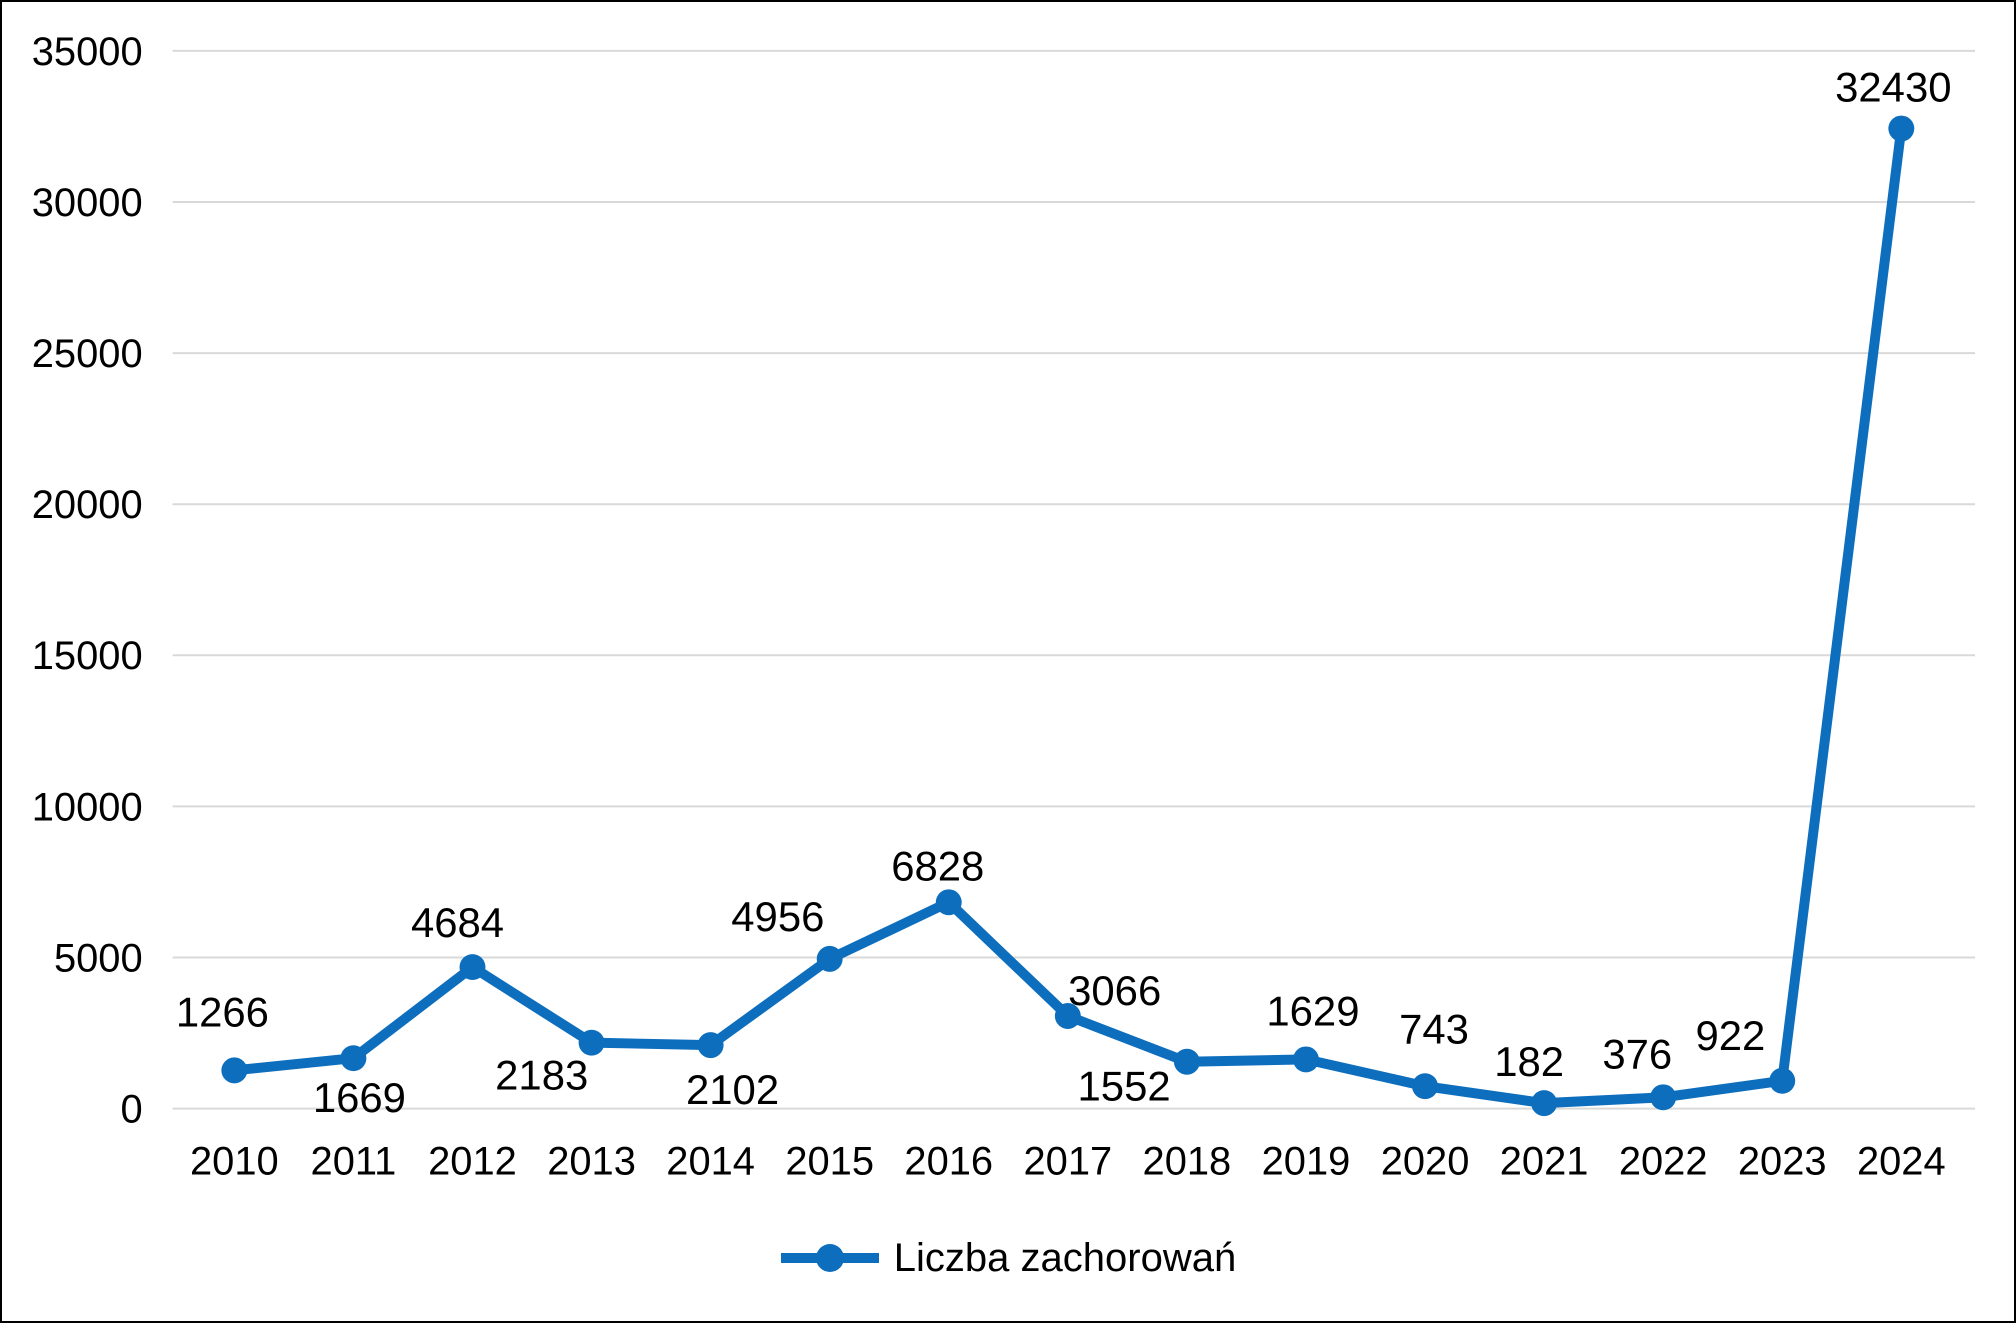  What do you see at coordinates (1065, 1258) in the screenshot?
I see `legend-label: Liczba zachorowań` at bounding box center [1065, 1258].